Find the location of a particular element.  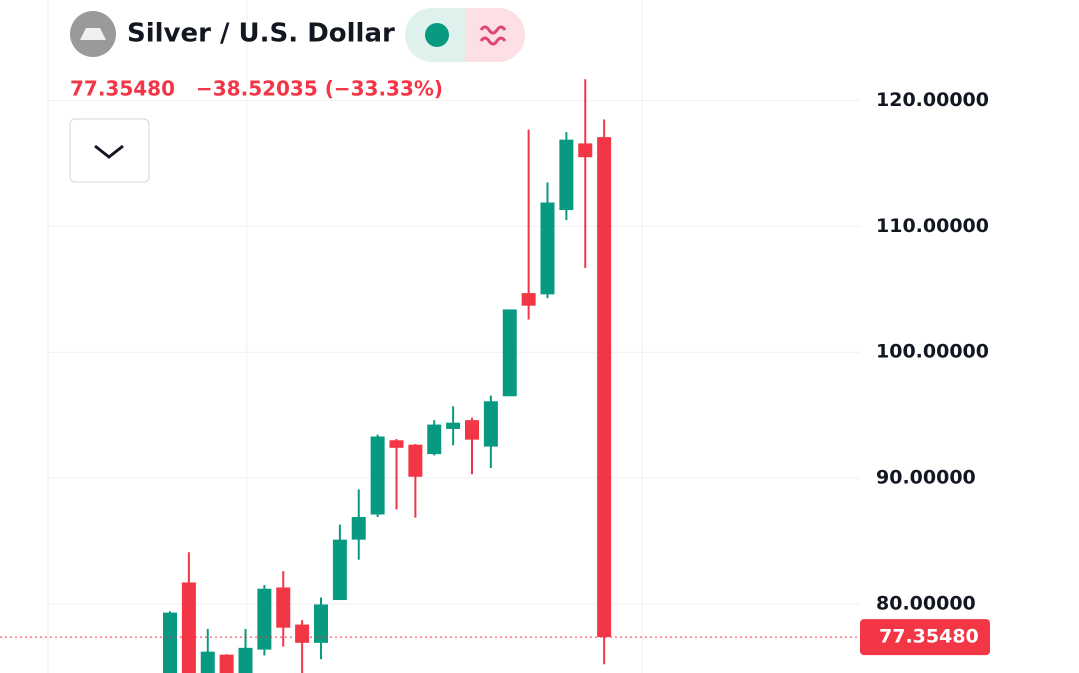

chart-title: Silver / U.S. Dollar is located at coordinates (261, 34).